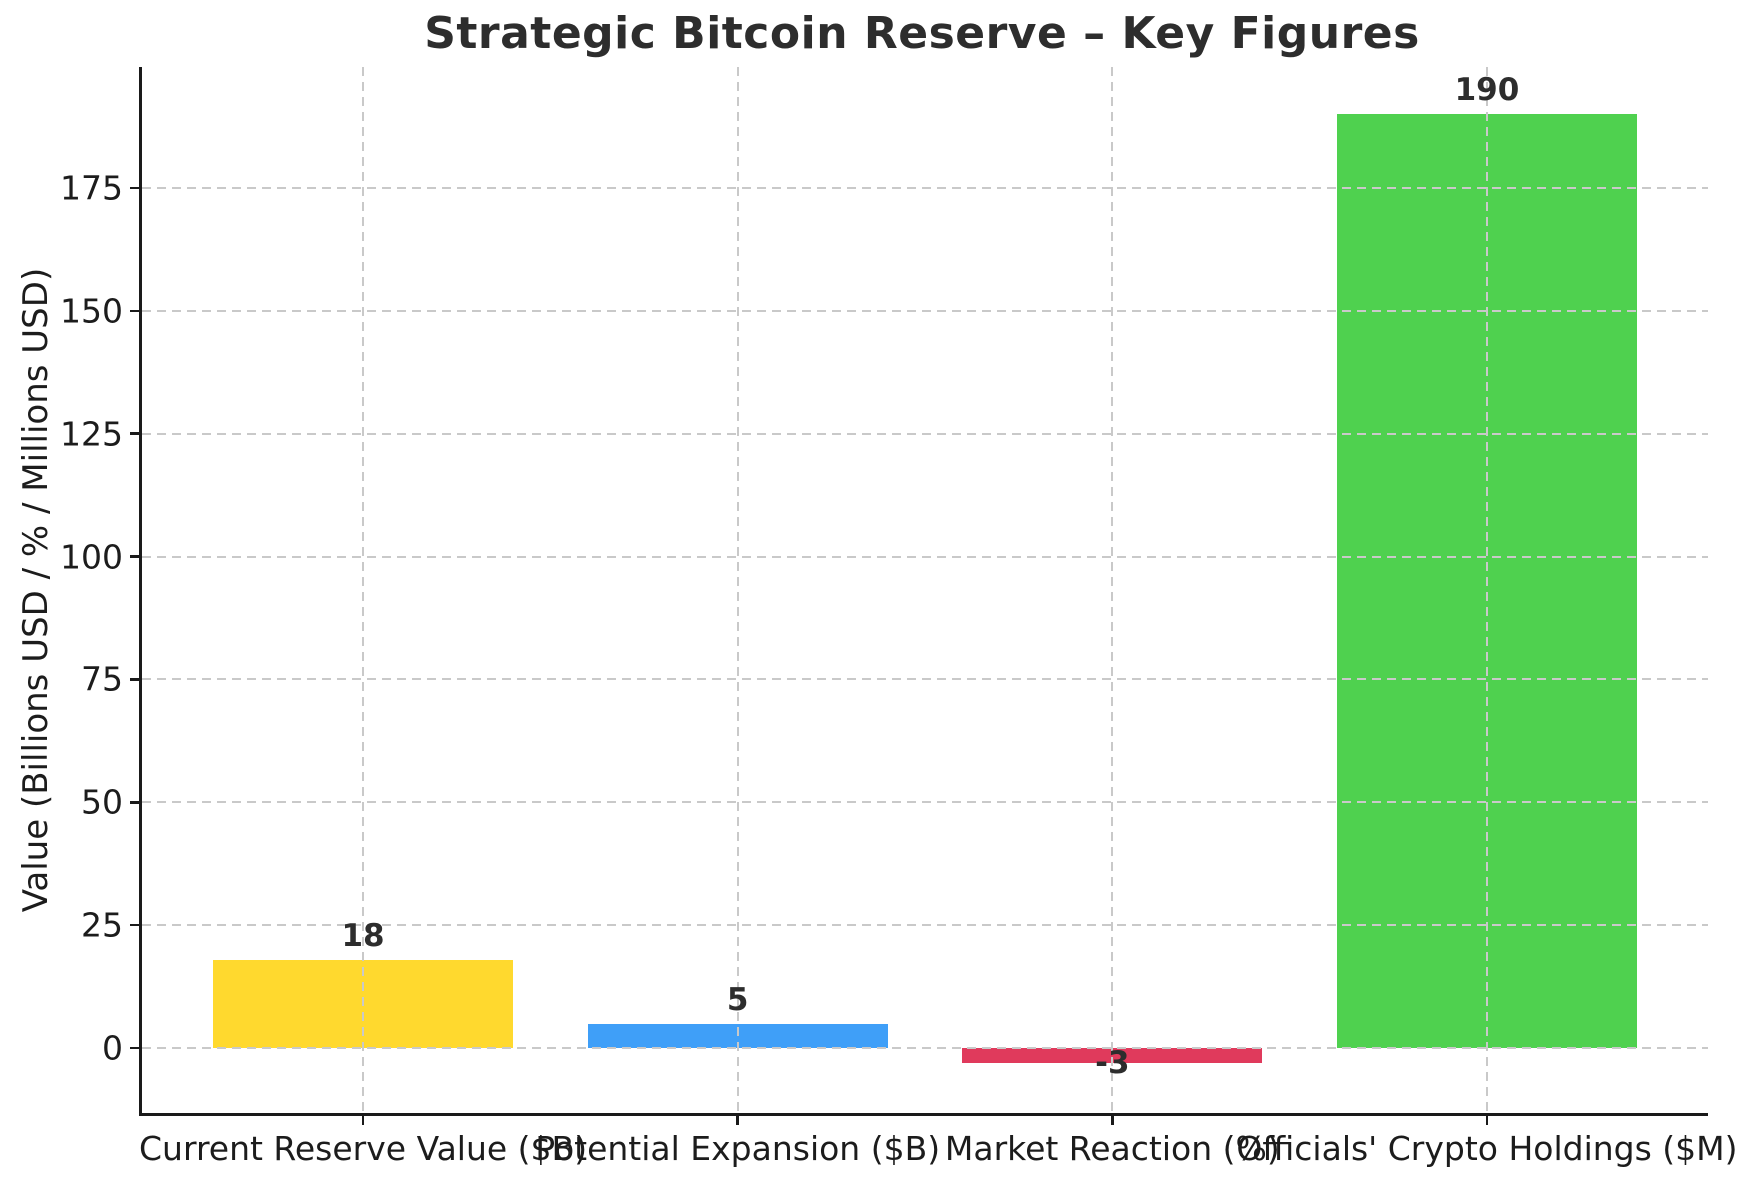  What do you see at coordinates (91, 434) in the screenshot?
I see `y-tick-label: 125` at bounding box center [91, 434].